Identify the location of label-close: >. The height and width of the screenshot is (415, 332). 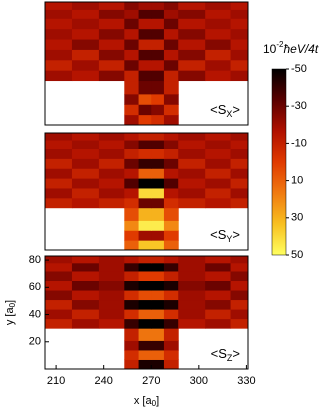
(236, 353).